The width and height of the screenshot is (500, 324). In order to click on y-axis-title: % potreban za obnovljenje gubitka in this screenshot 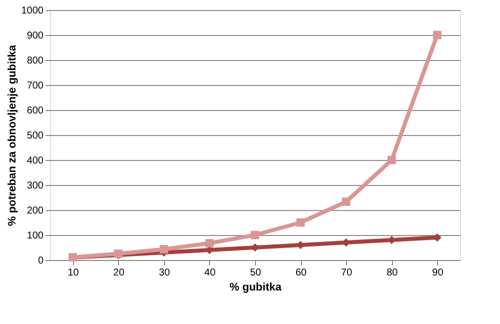, I will do `click(12, 135)`.